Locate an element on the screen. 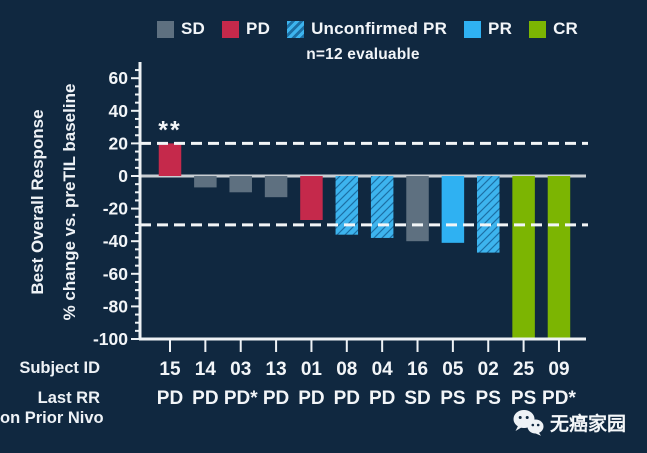 This screenshot has width=647, height=453. legend-swatch-pd is located at coordinates (231, 29).